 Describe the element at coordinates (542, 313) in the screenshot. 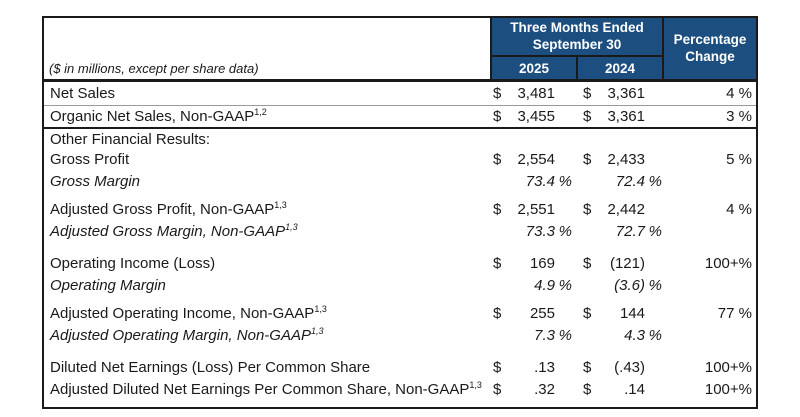

I see `value-2025: 255` at that location.